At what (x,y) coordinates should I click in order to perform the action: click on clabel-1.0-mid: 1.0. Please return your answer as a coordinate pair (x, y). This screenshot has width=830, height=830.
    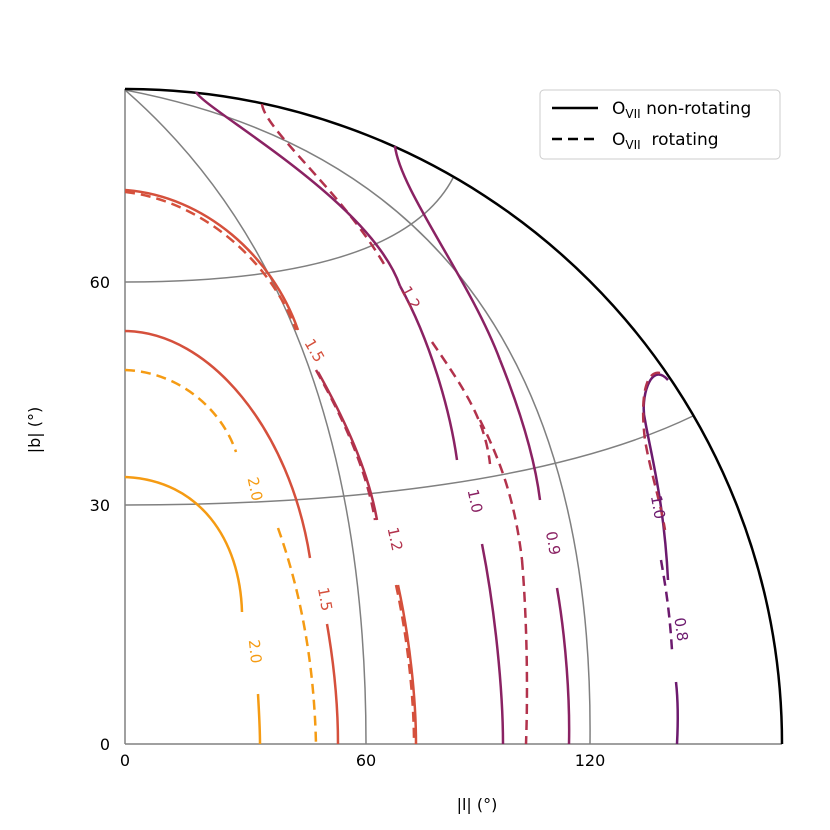
    Looking at the image, I should click on (475, 500).